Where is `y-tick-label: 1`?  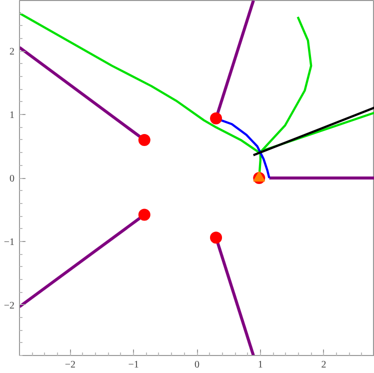 y-tick-label: 1 is located at coordinates (12, 116).